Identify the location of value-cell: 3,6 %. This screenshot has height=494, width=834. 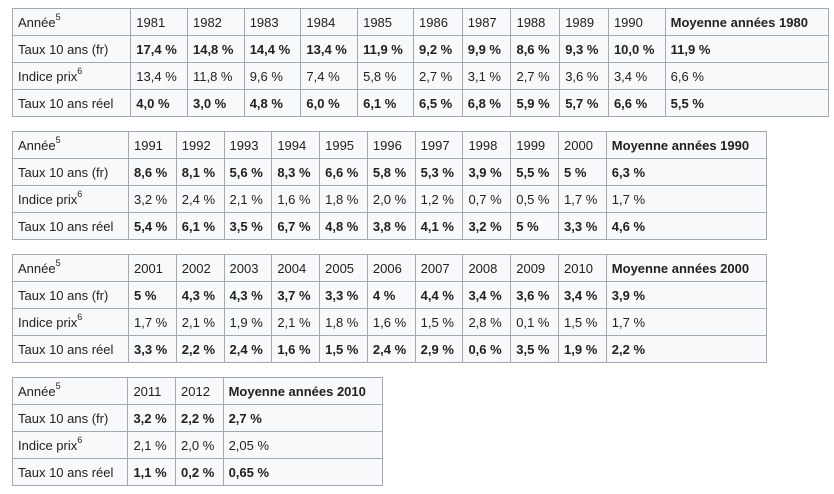
(535, 295).